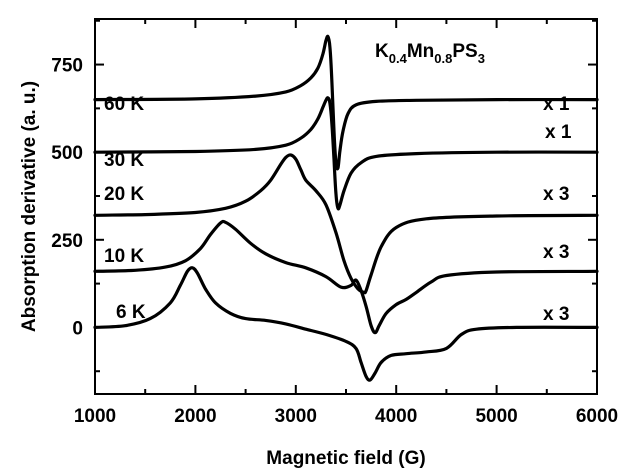 The width and height of the screenshot is (622, 473). I want to click on title-part: Mn, so click(420, 51).